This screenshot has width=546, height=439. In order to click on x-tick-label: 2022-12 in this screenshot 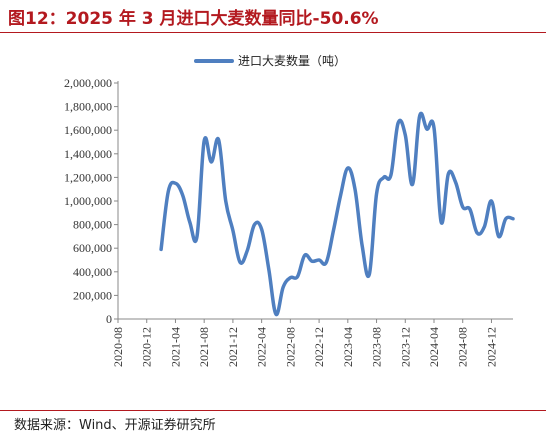, I will do `click(319, 347)`.